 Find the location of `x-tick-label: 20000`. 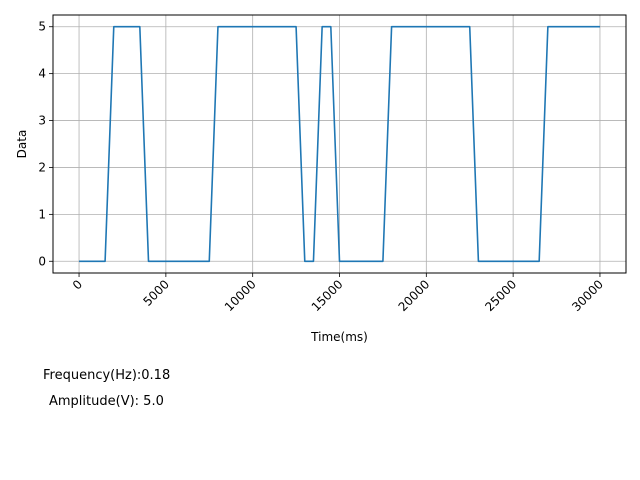

x-tick-label: 20000 is located at coordinates (414, 295).